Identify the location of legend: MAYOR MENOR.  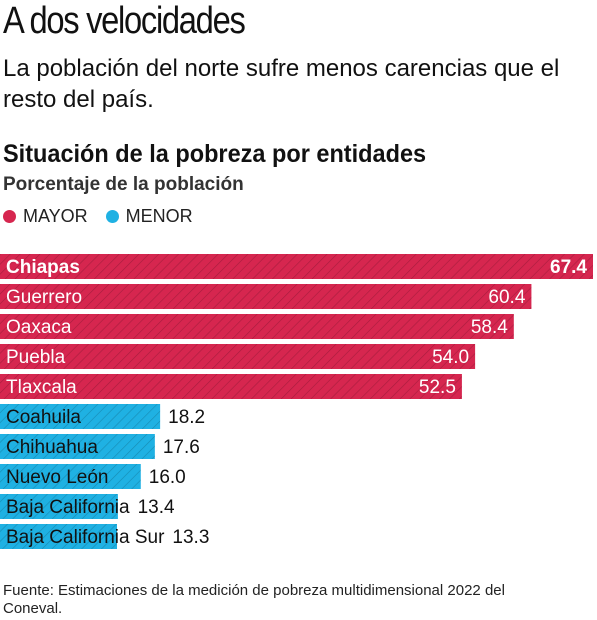
(107, 216).